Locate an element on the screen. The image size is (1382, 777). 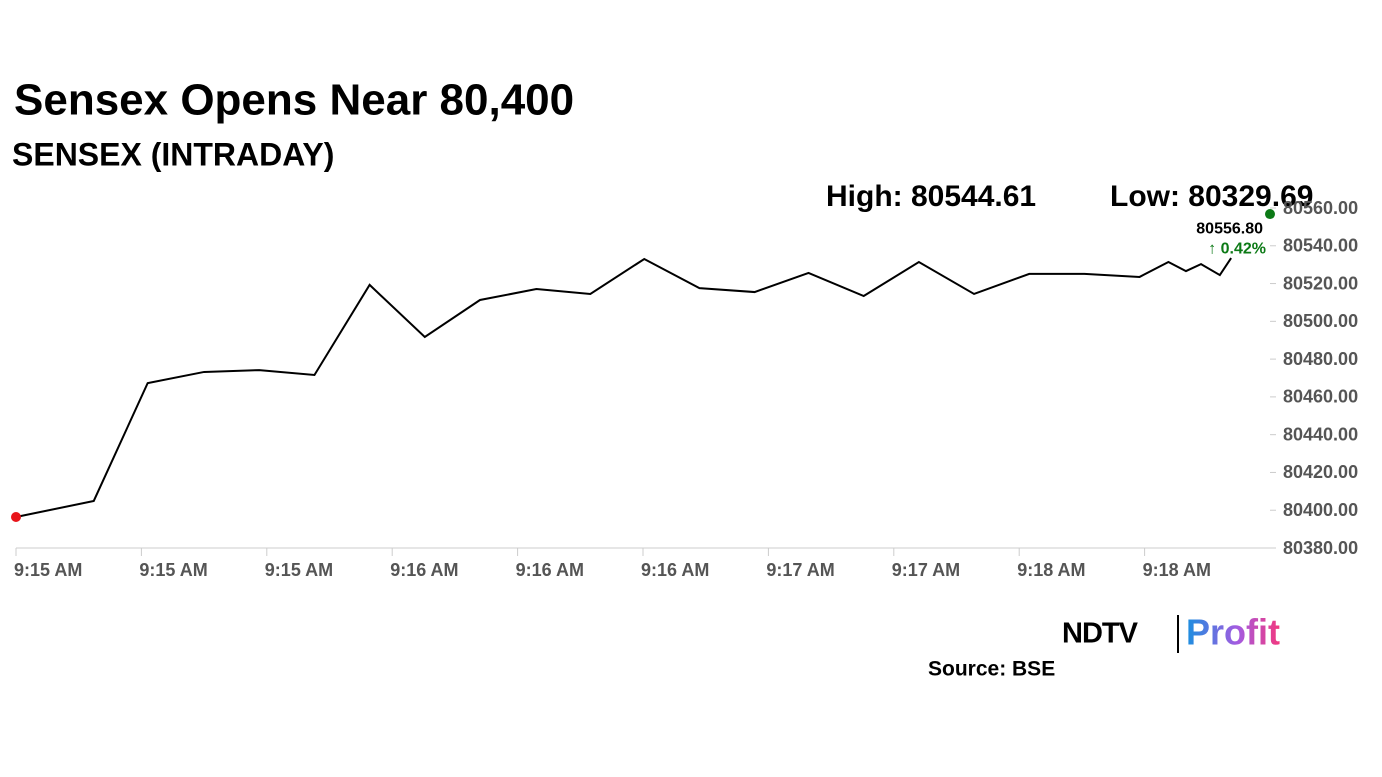
y-tick-label: 80500.00 is located at coordinates (1320, 321).